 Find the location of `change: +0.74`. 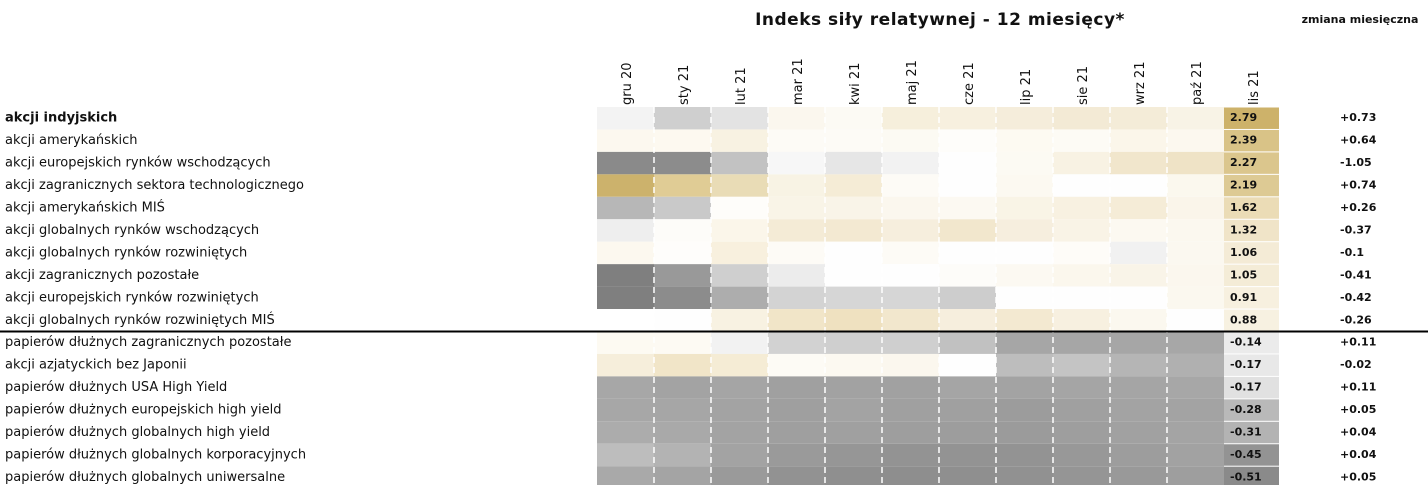

change: +0.74 is located at coordinates (1358, 185).